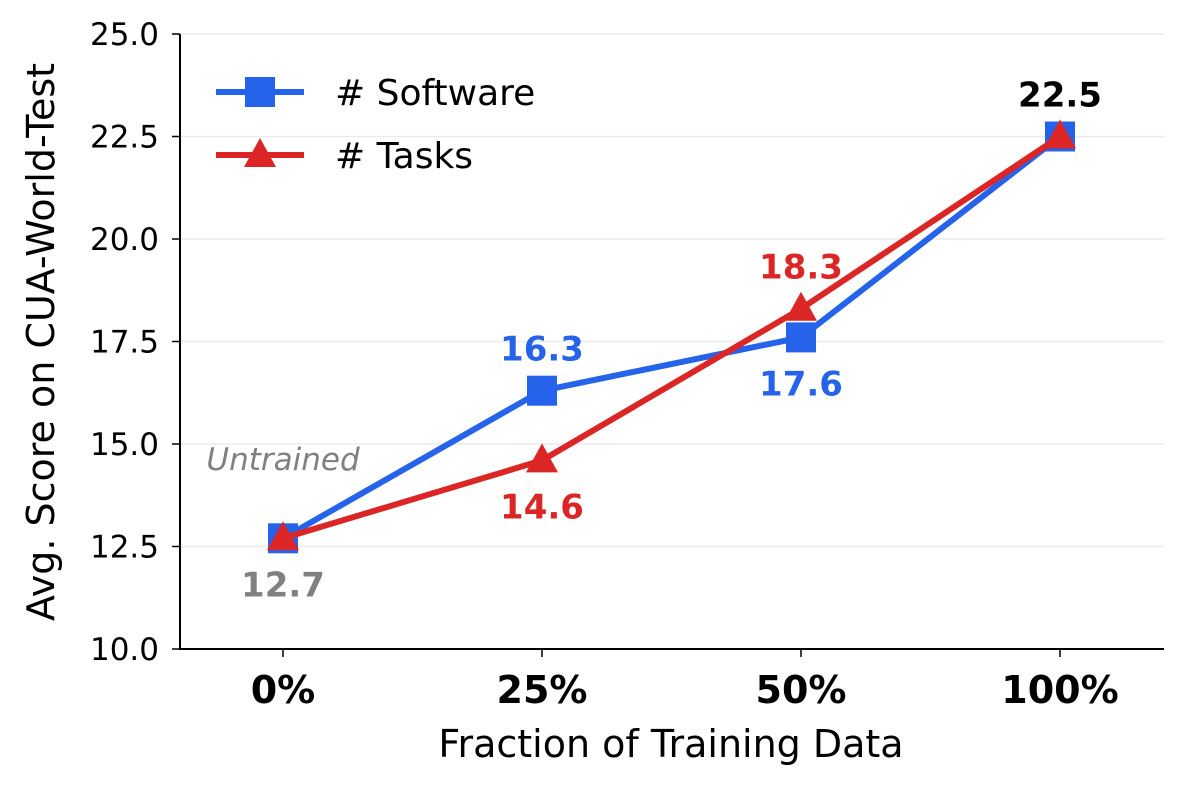  What do you see at coordinates (542, 507) in the screenshot?
I see `data-label: 14.6` at bounding box center [542, 507].